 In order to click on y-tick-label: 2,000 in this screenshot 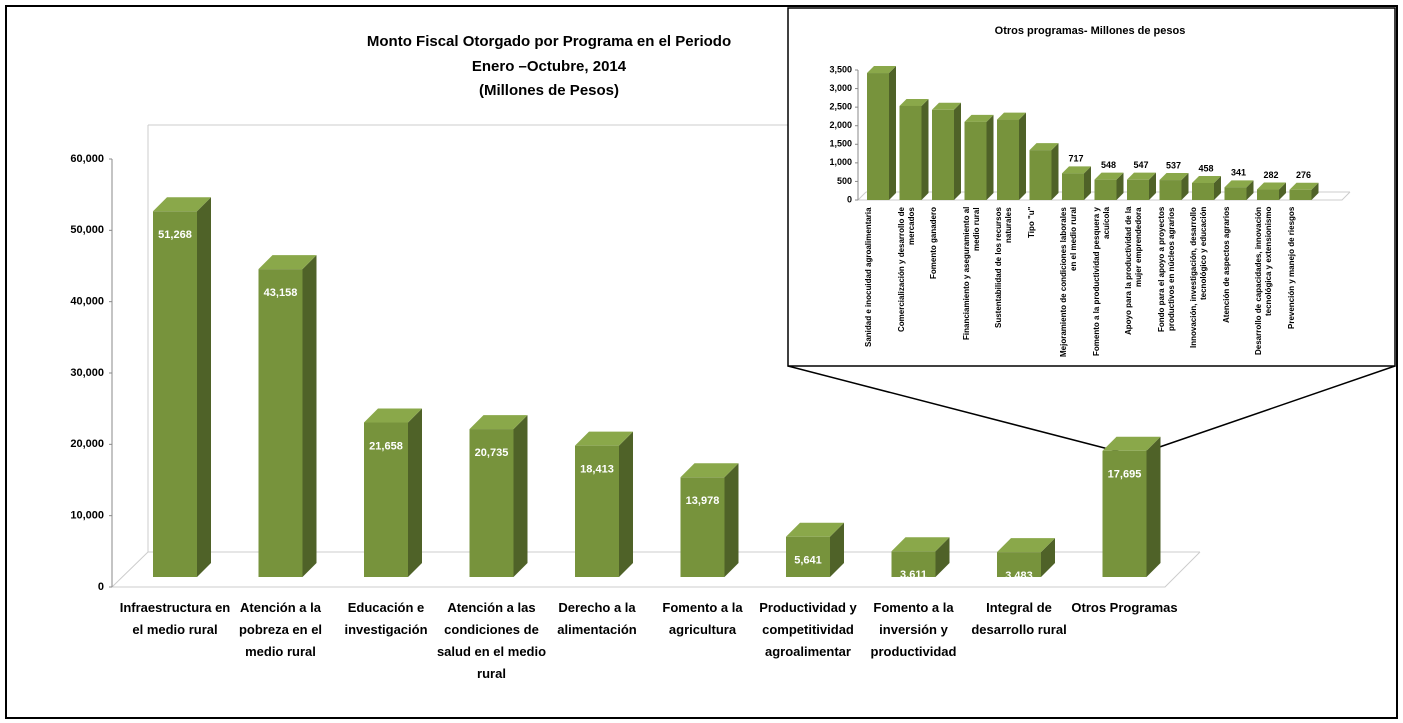, I will do `click(840, 125)`.